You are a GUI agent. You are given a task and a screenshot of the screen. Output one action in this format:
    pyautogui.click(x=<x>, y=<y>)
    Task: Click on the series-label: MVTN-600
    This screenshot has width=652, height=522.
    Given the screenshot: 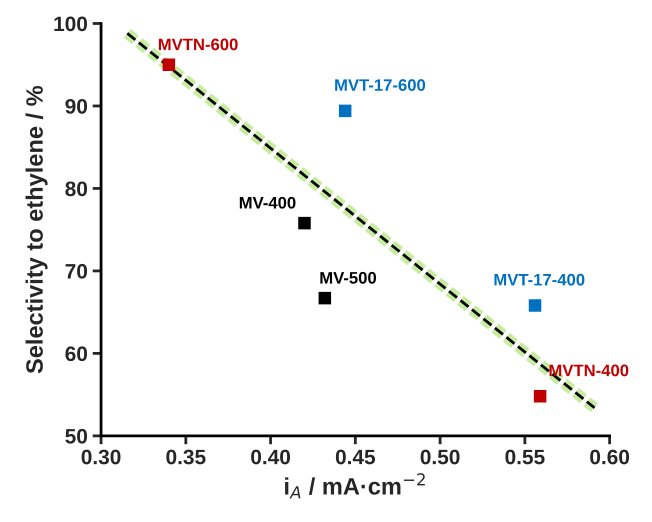 What is the action you would take?
    pyautogui.click(x=198, y=44)
    